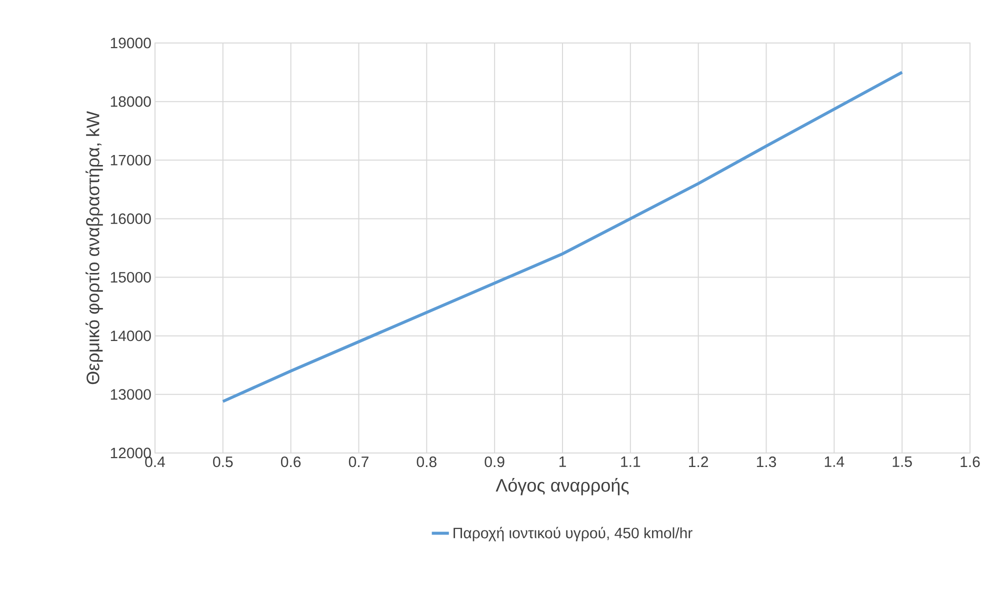 This screenshot has width=993, height=591. What do you see at coordinates (290, 462) in the screenshot?
I see `x-tick-label: 0.6` at bounding box center [290, 462].